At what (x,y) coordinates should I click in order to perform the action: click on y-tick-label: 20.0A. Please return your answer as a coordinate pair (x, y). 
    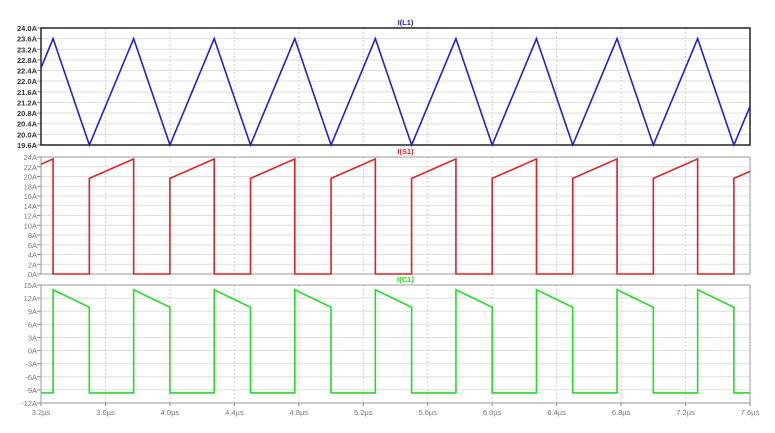
    Looking at the image, I should click on (27, 134).